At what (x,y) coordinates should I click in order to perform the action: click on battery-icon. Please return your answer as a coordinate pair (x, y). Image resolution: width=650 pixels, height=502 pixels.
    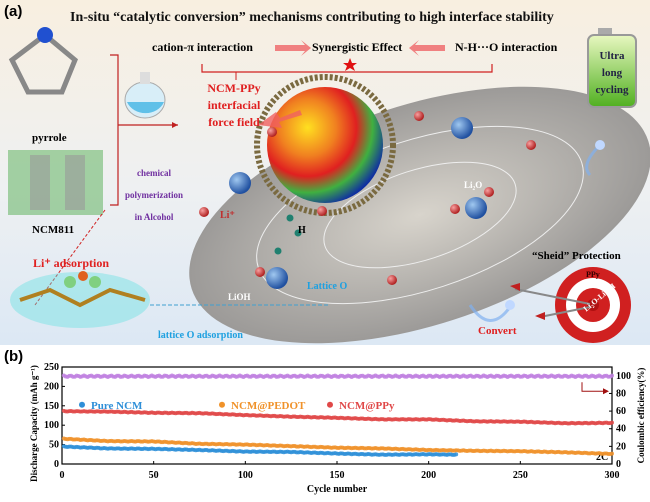
    Looking at the image, I should click on (612, 68).